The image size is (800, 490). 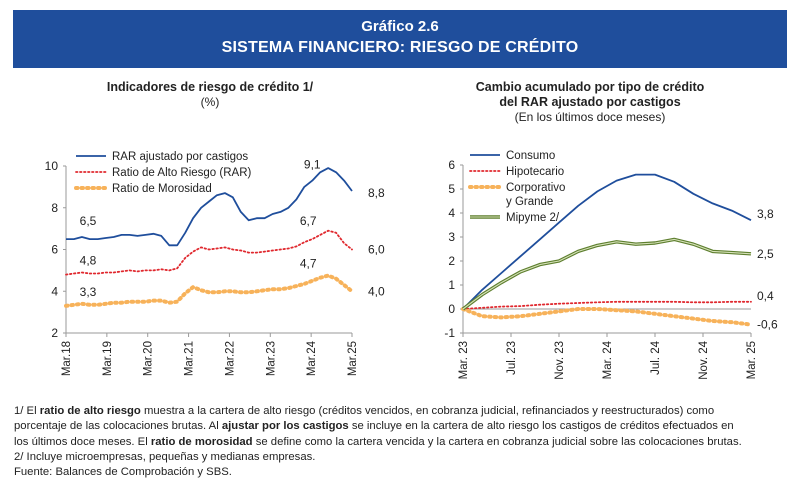 I want to click on left-legend-label-1: Ratio de Alto Riesgo (RAR), so click(x=182, y=173).